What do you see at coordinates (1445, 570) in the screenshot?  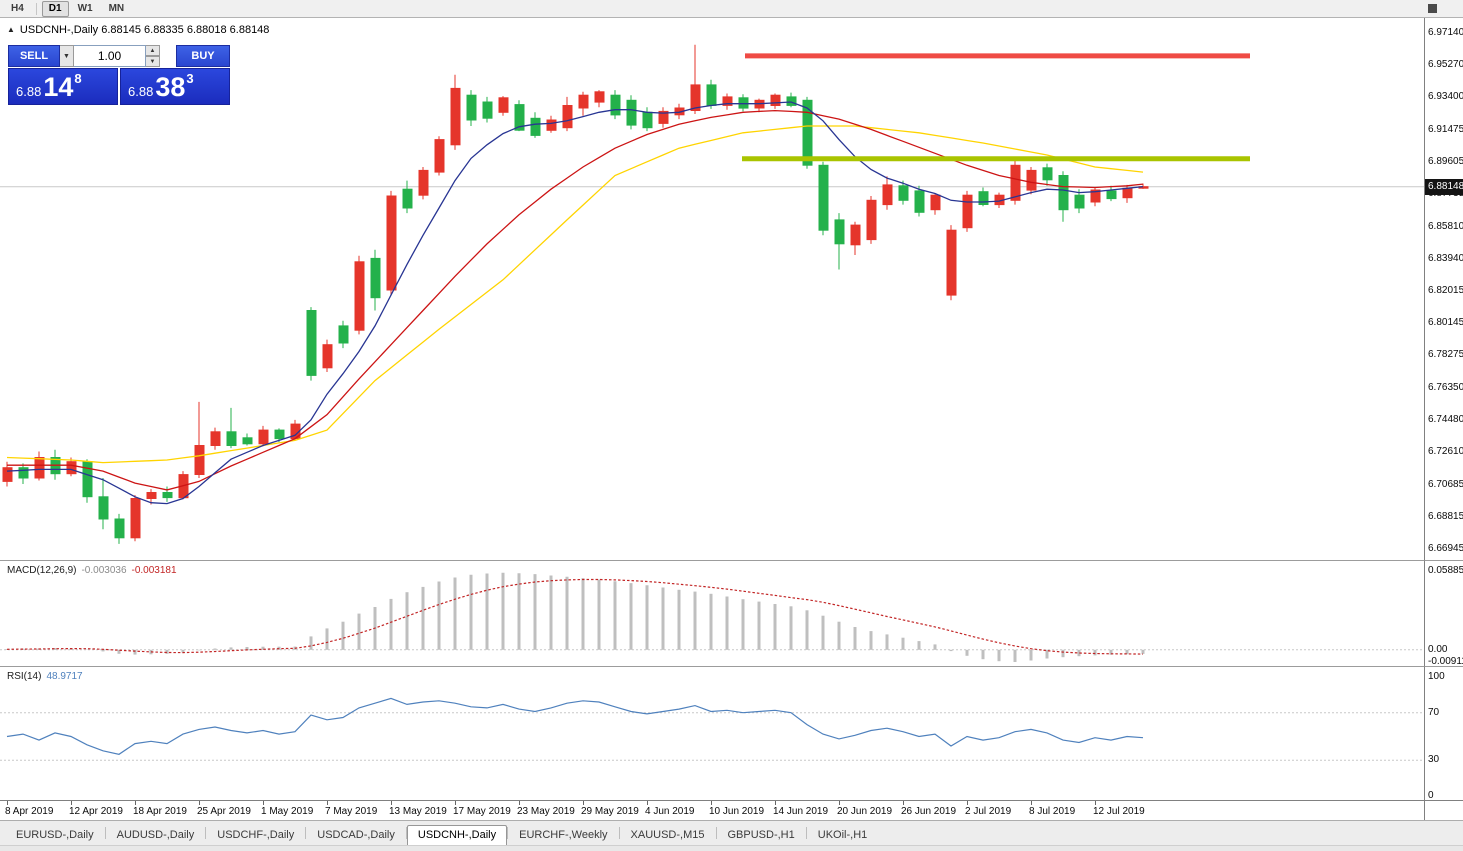 I see `macd-axis-label: 0.058851` at bounding box center [1445, 570].